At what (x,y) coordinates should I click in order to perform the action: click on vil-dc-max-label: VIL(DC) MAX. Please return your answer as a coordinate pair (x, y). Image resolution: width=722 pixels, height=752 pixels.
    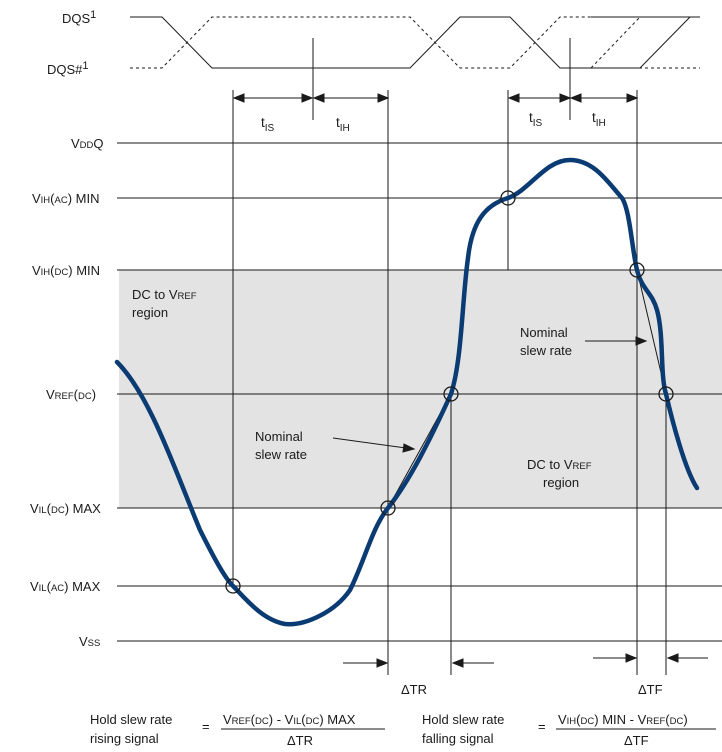
    Looking at the image, I should click on (65, 508).